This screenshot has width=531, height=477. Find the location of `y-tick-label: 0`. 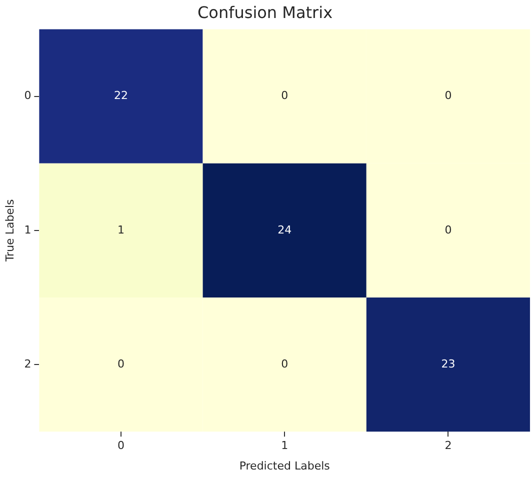

y-tick-label: 0 is located at coordinates (28, 95).